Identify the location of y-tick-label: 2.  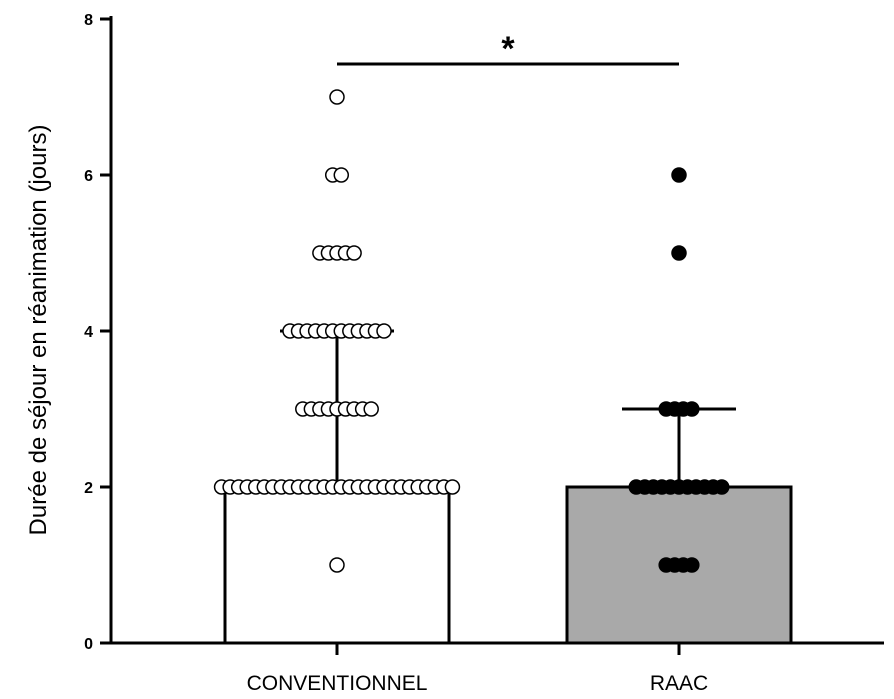
(88, 488).